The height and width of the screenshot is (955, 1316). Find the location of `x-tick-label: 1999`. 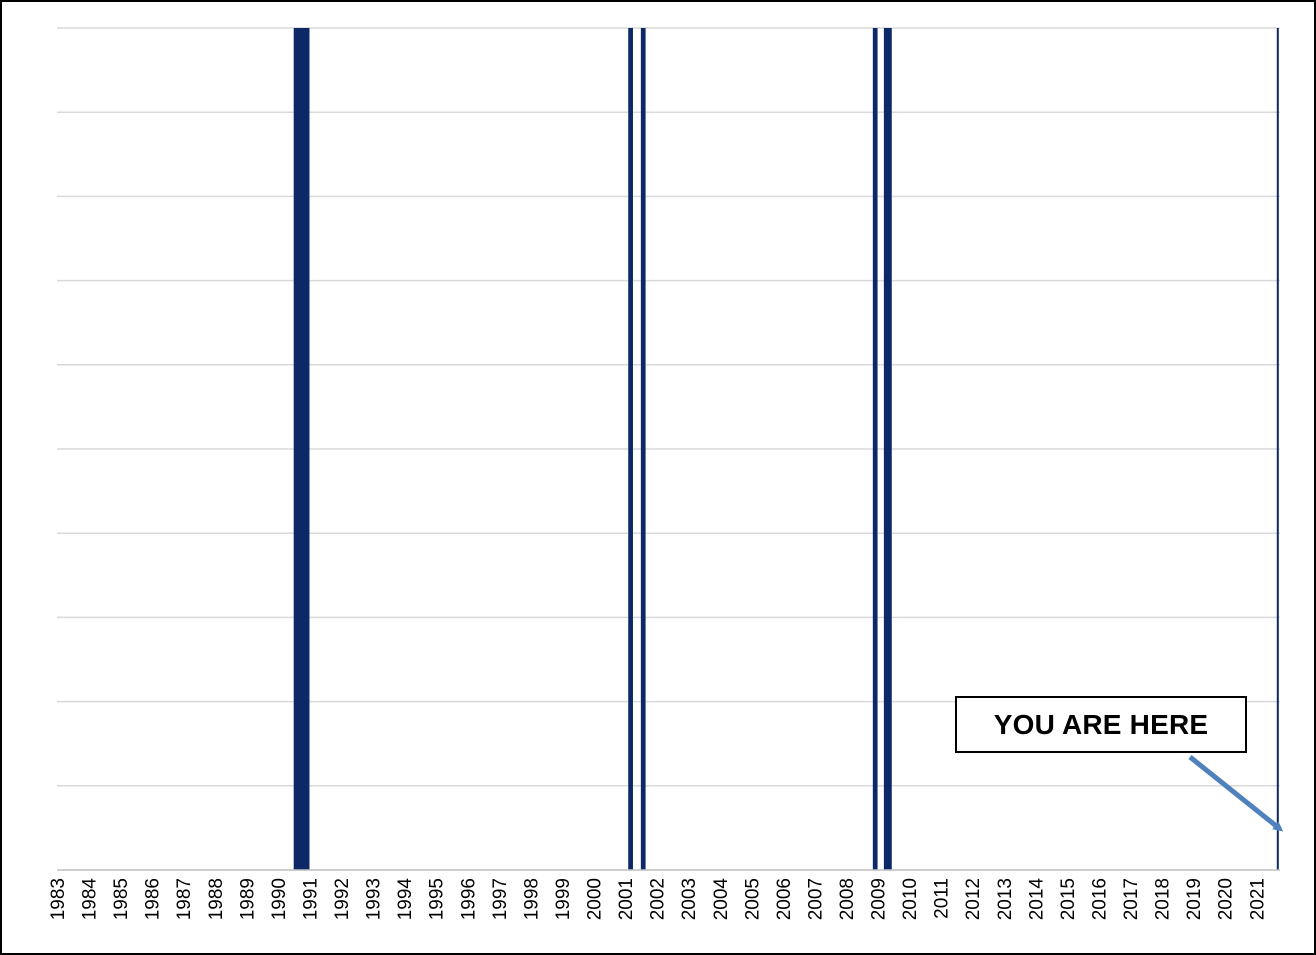

x-tick-label: 1999 is located at coordinates (563, 899).